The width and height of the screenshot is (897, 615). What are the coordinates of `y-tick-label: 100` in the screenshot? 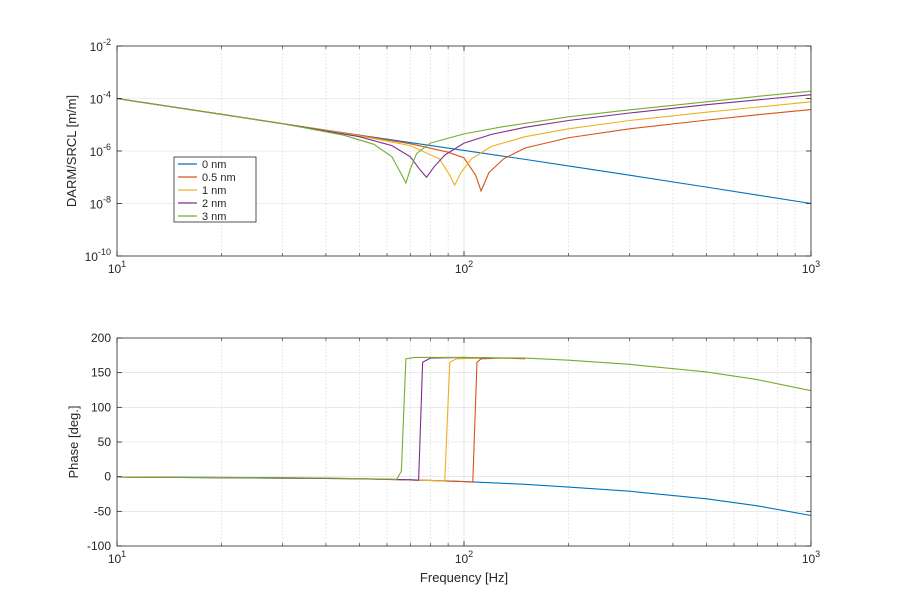 It's located at (101, 407).